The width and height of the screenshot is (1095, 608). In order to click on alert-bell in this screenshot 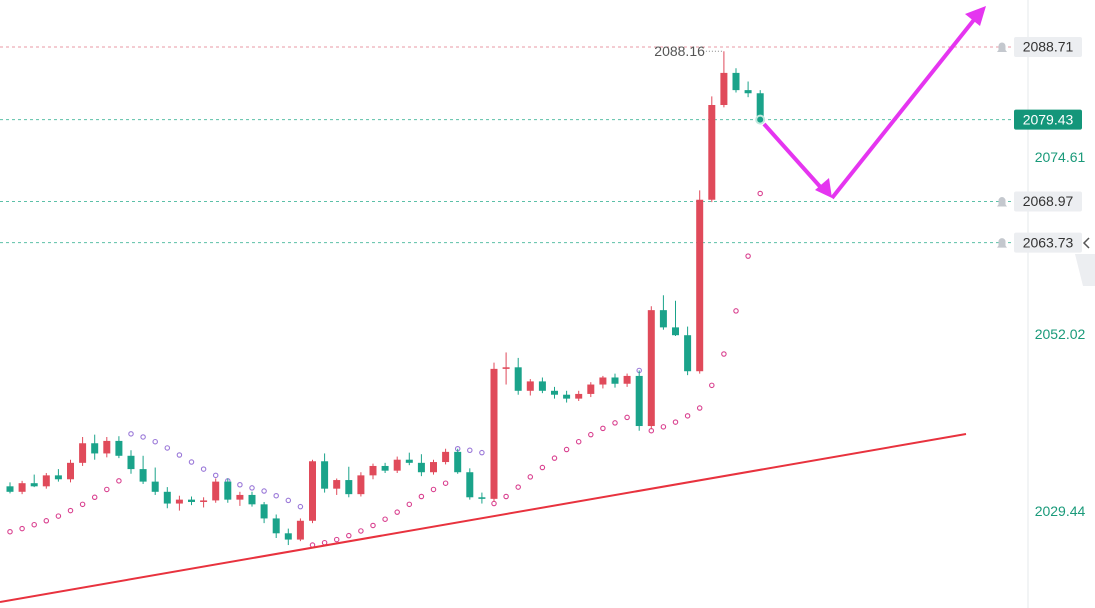, I will do `click(1002, 202)`.